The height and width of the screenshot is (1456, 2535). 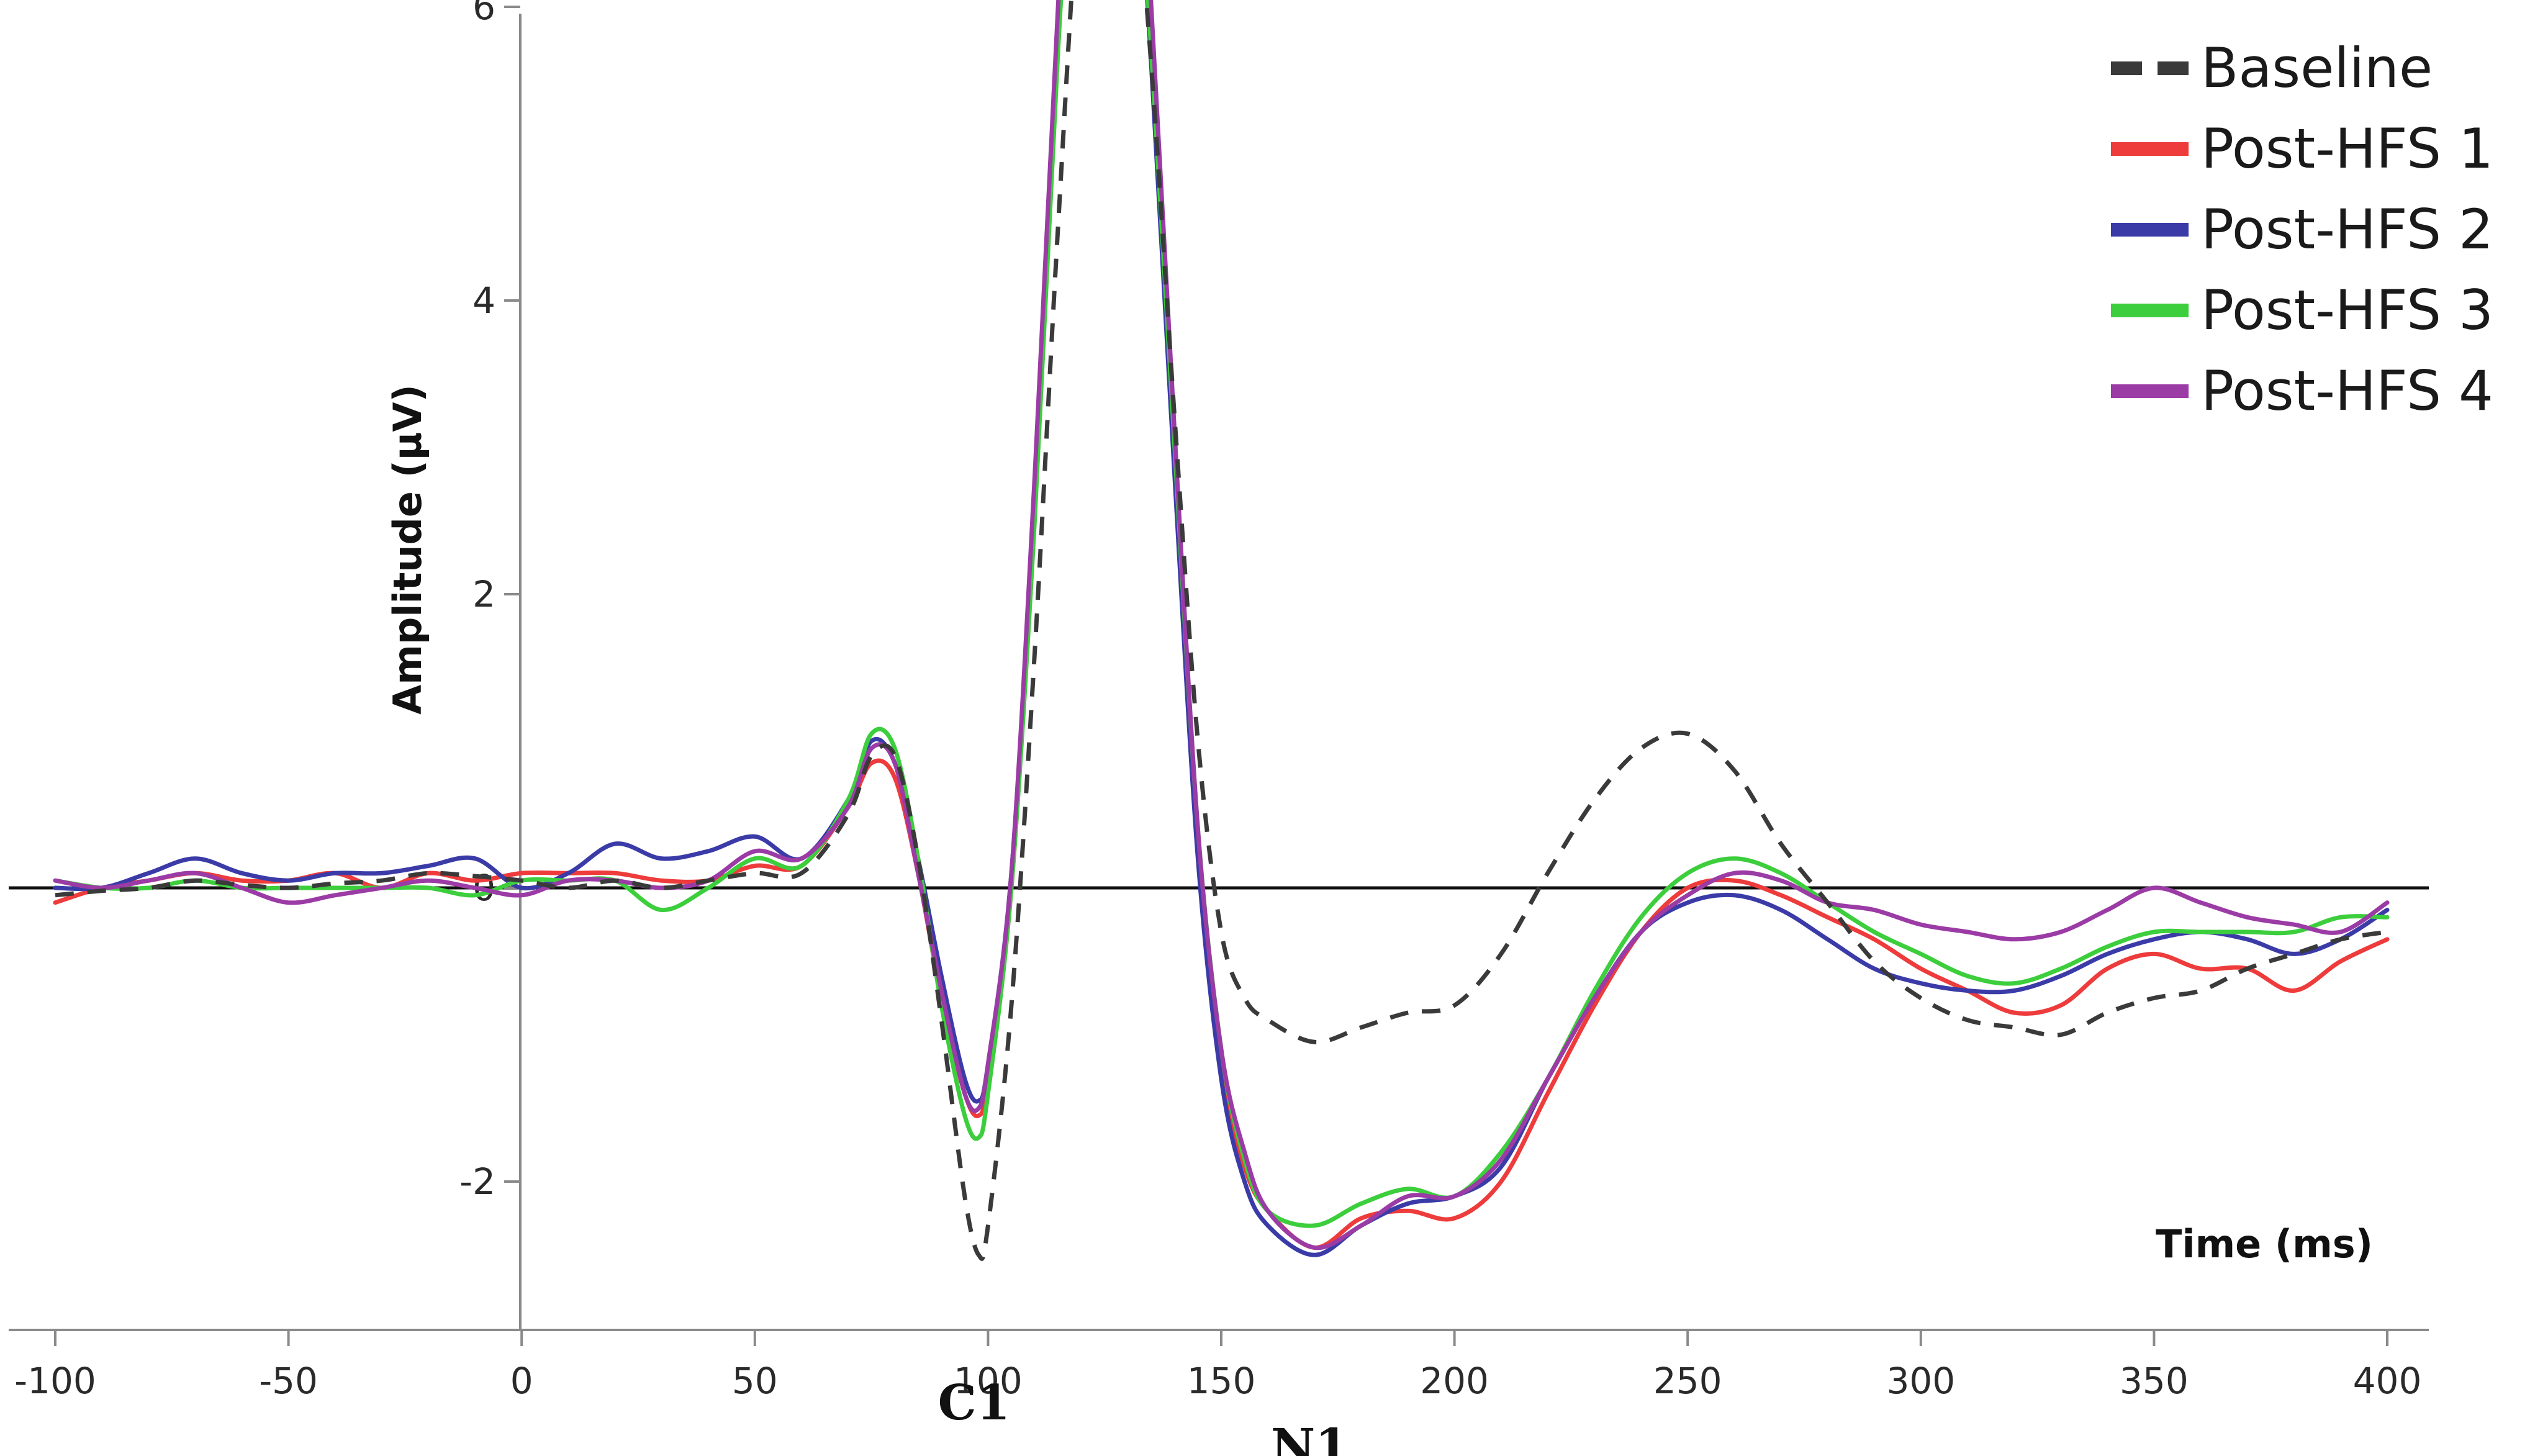 What do you see at coordinates (1310, 1437) in the screenshot?
I see `annotation-n1: N1` at bounding box center [1310, 1437].